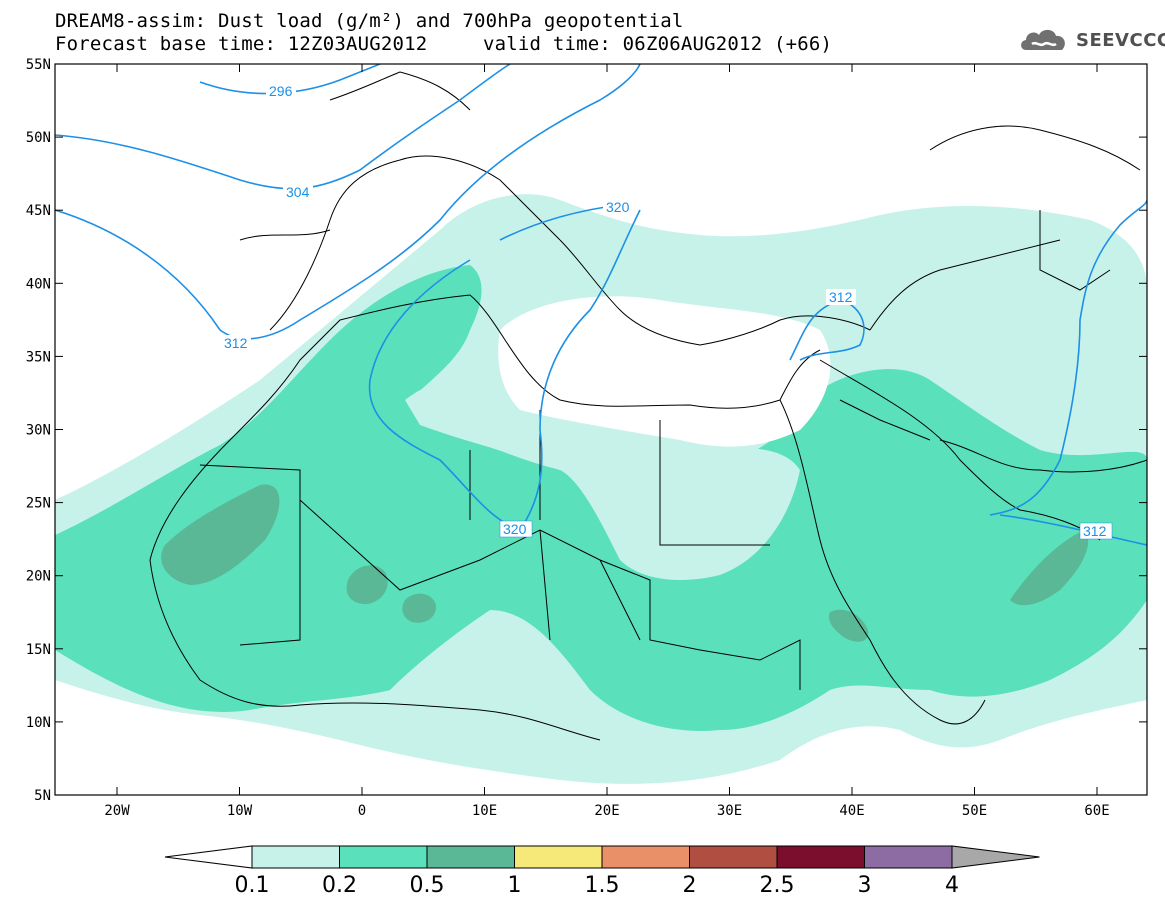 This screenshot has width=1165, height=907. Describe the element at coordinates (38, 211) in the screenshot. I see `lat-label: 45N` at that location.